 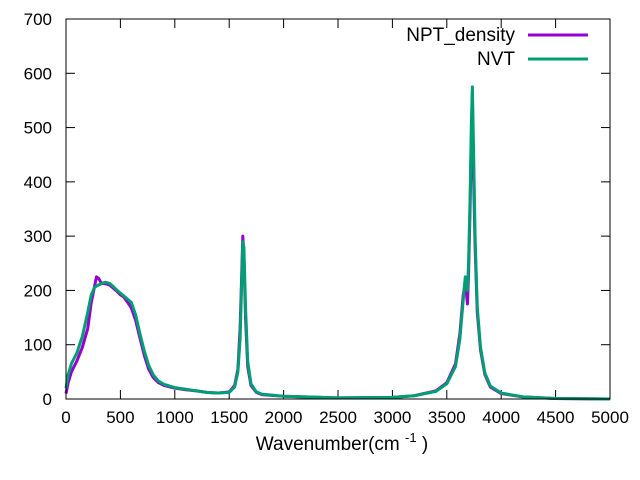 I want to click on y-tick-label: 200, so click(x=38, y=290).